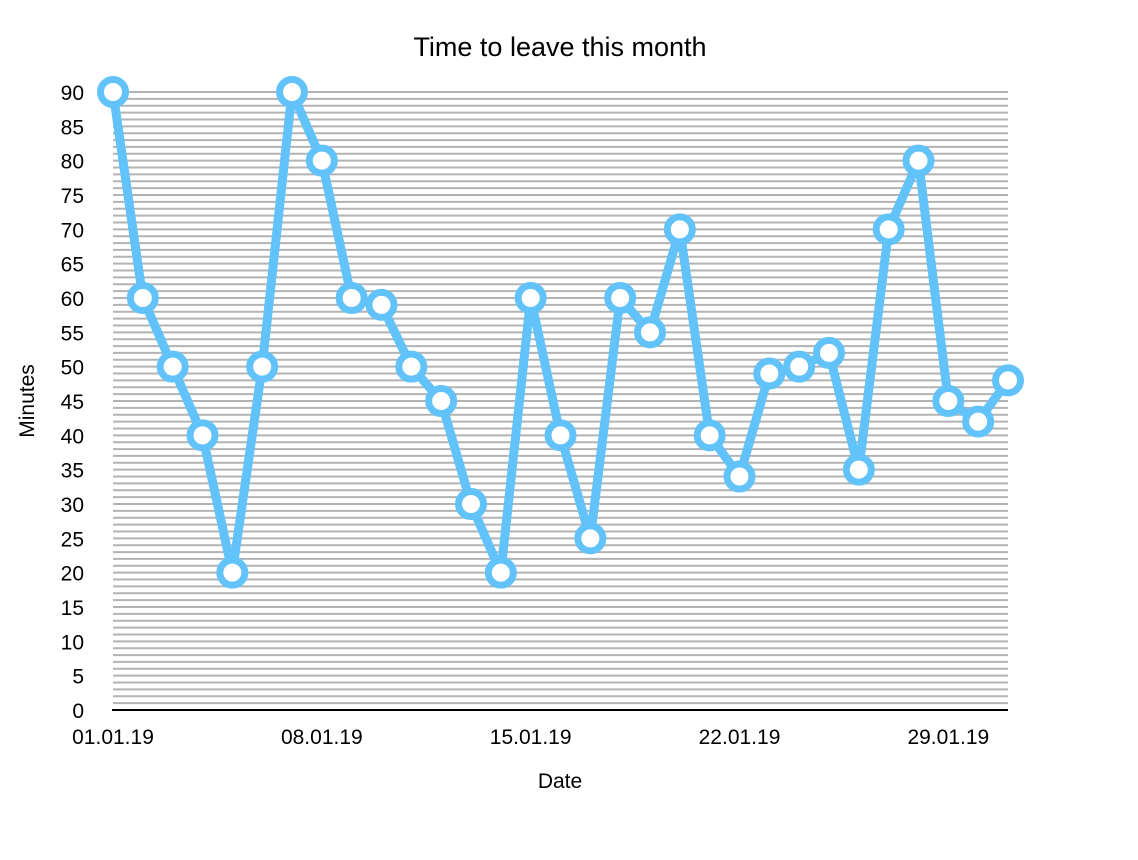 The image size is (1138, 860). I want to click on y-tick-label: 75, so click(72, 196).